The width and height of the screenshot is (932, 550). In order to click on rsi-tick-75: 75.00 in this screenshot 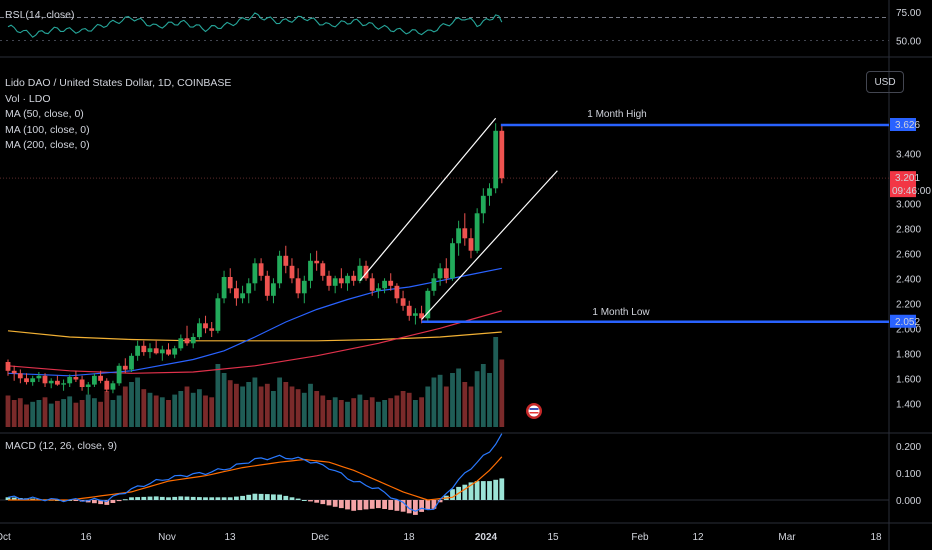, I will do `click(908, 13)`.